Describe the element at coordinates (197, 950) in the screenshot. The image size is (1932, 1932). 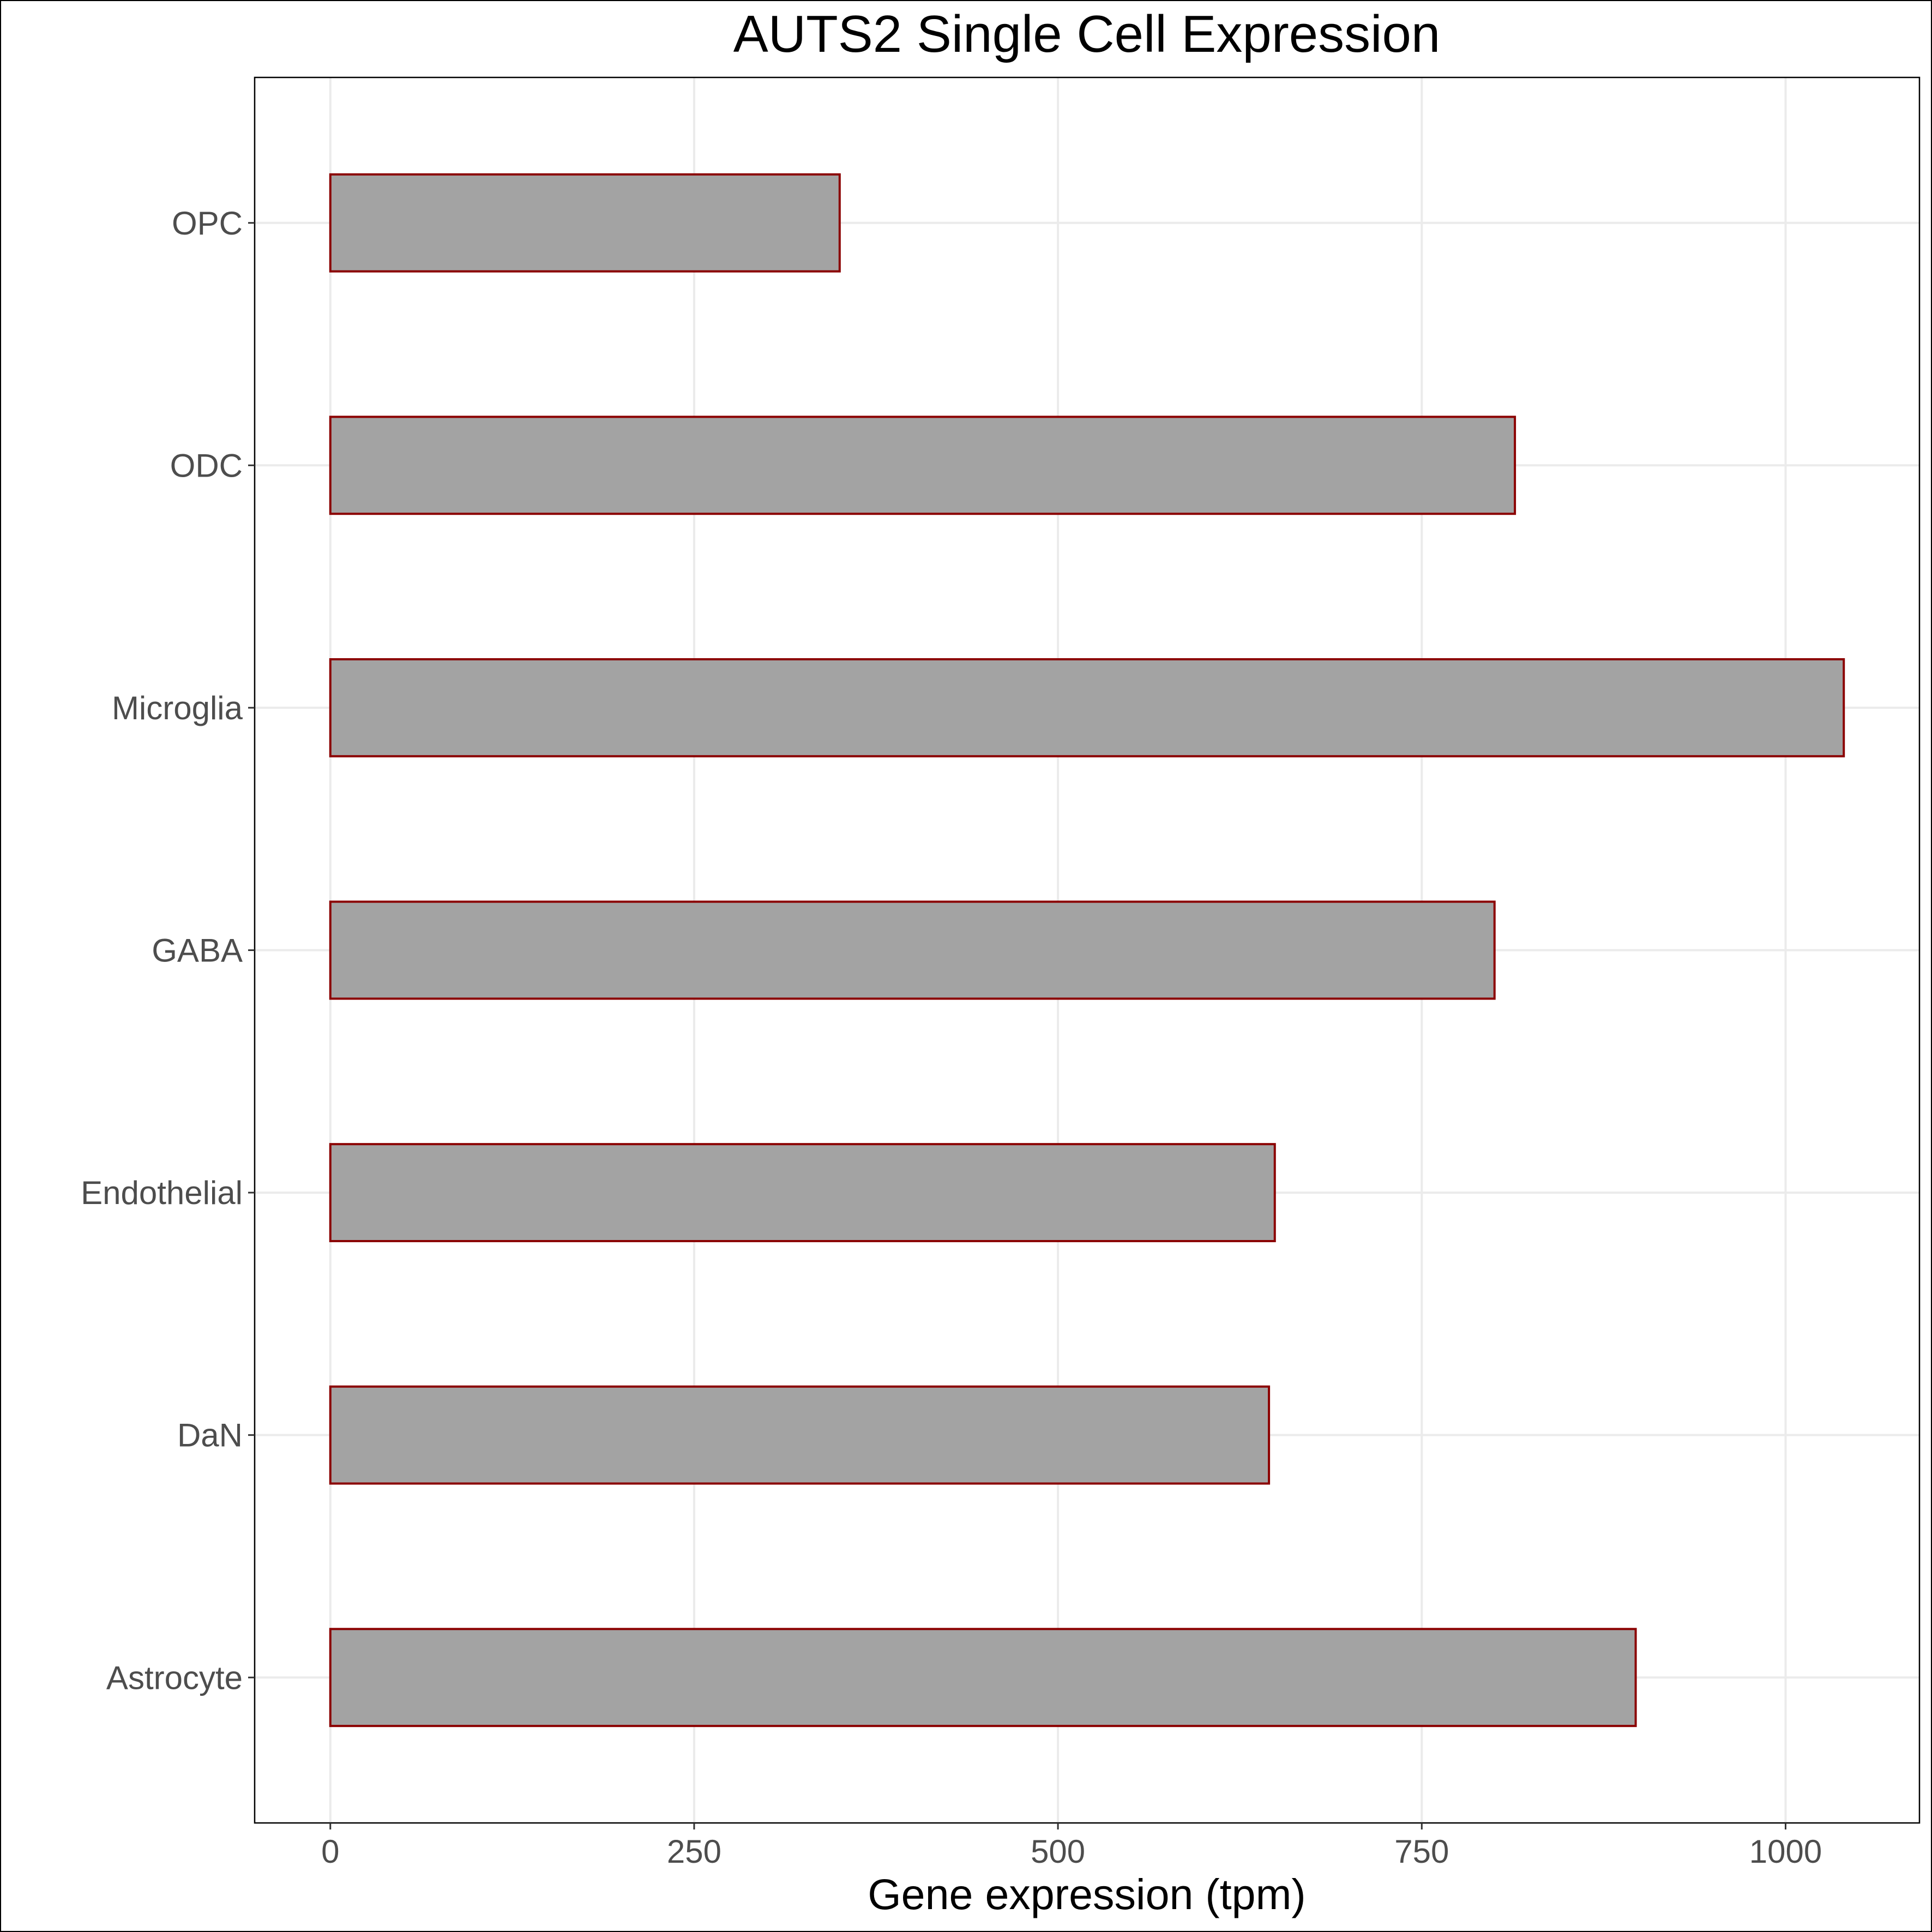
I see `y-tick-label: GABA` at that location.